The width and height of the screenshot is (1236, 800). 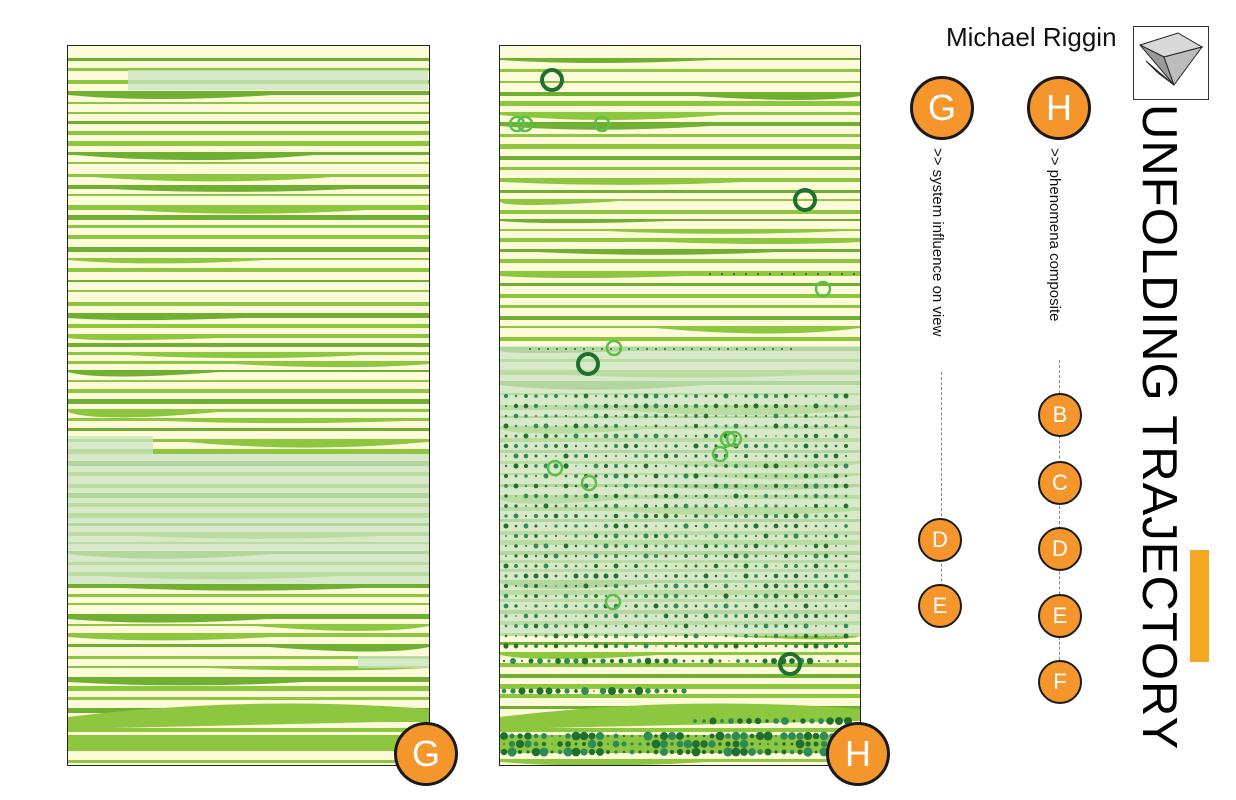 I want to click on legend-h-label: >> phenomena composite, so click(x=1054, y=235).